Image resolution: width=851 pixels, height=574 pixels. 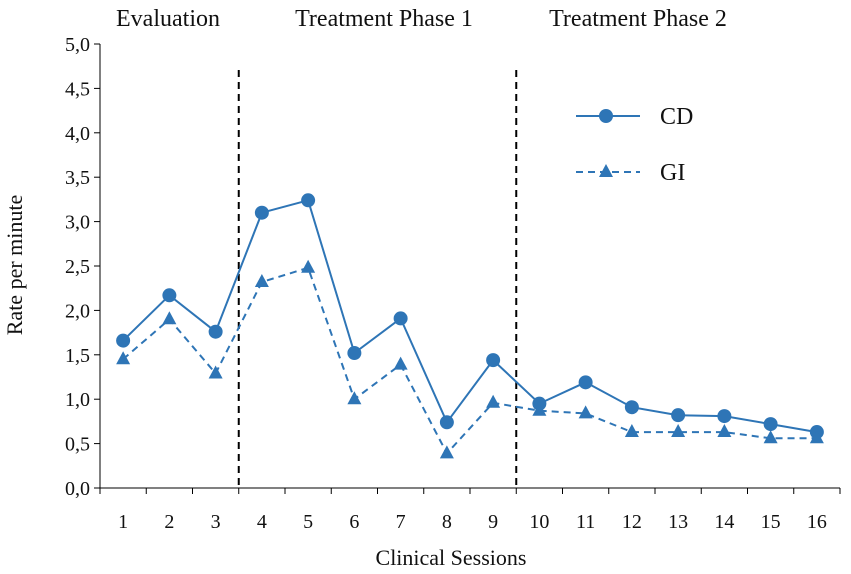 What do you see at coordinates (585, 522) in the screenshot?
I see `x-tick-label: 11` at bounding box center [585, 522].